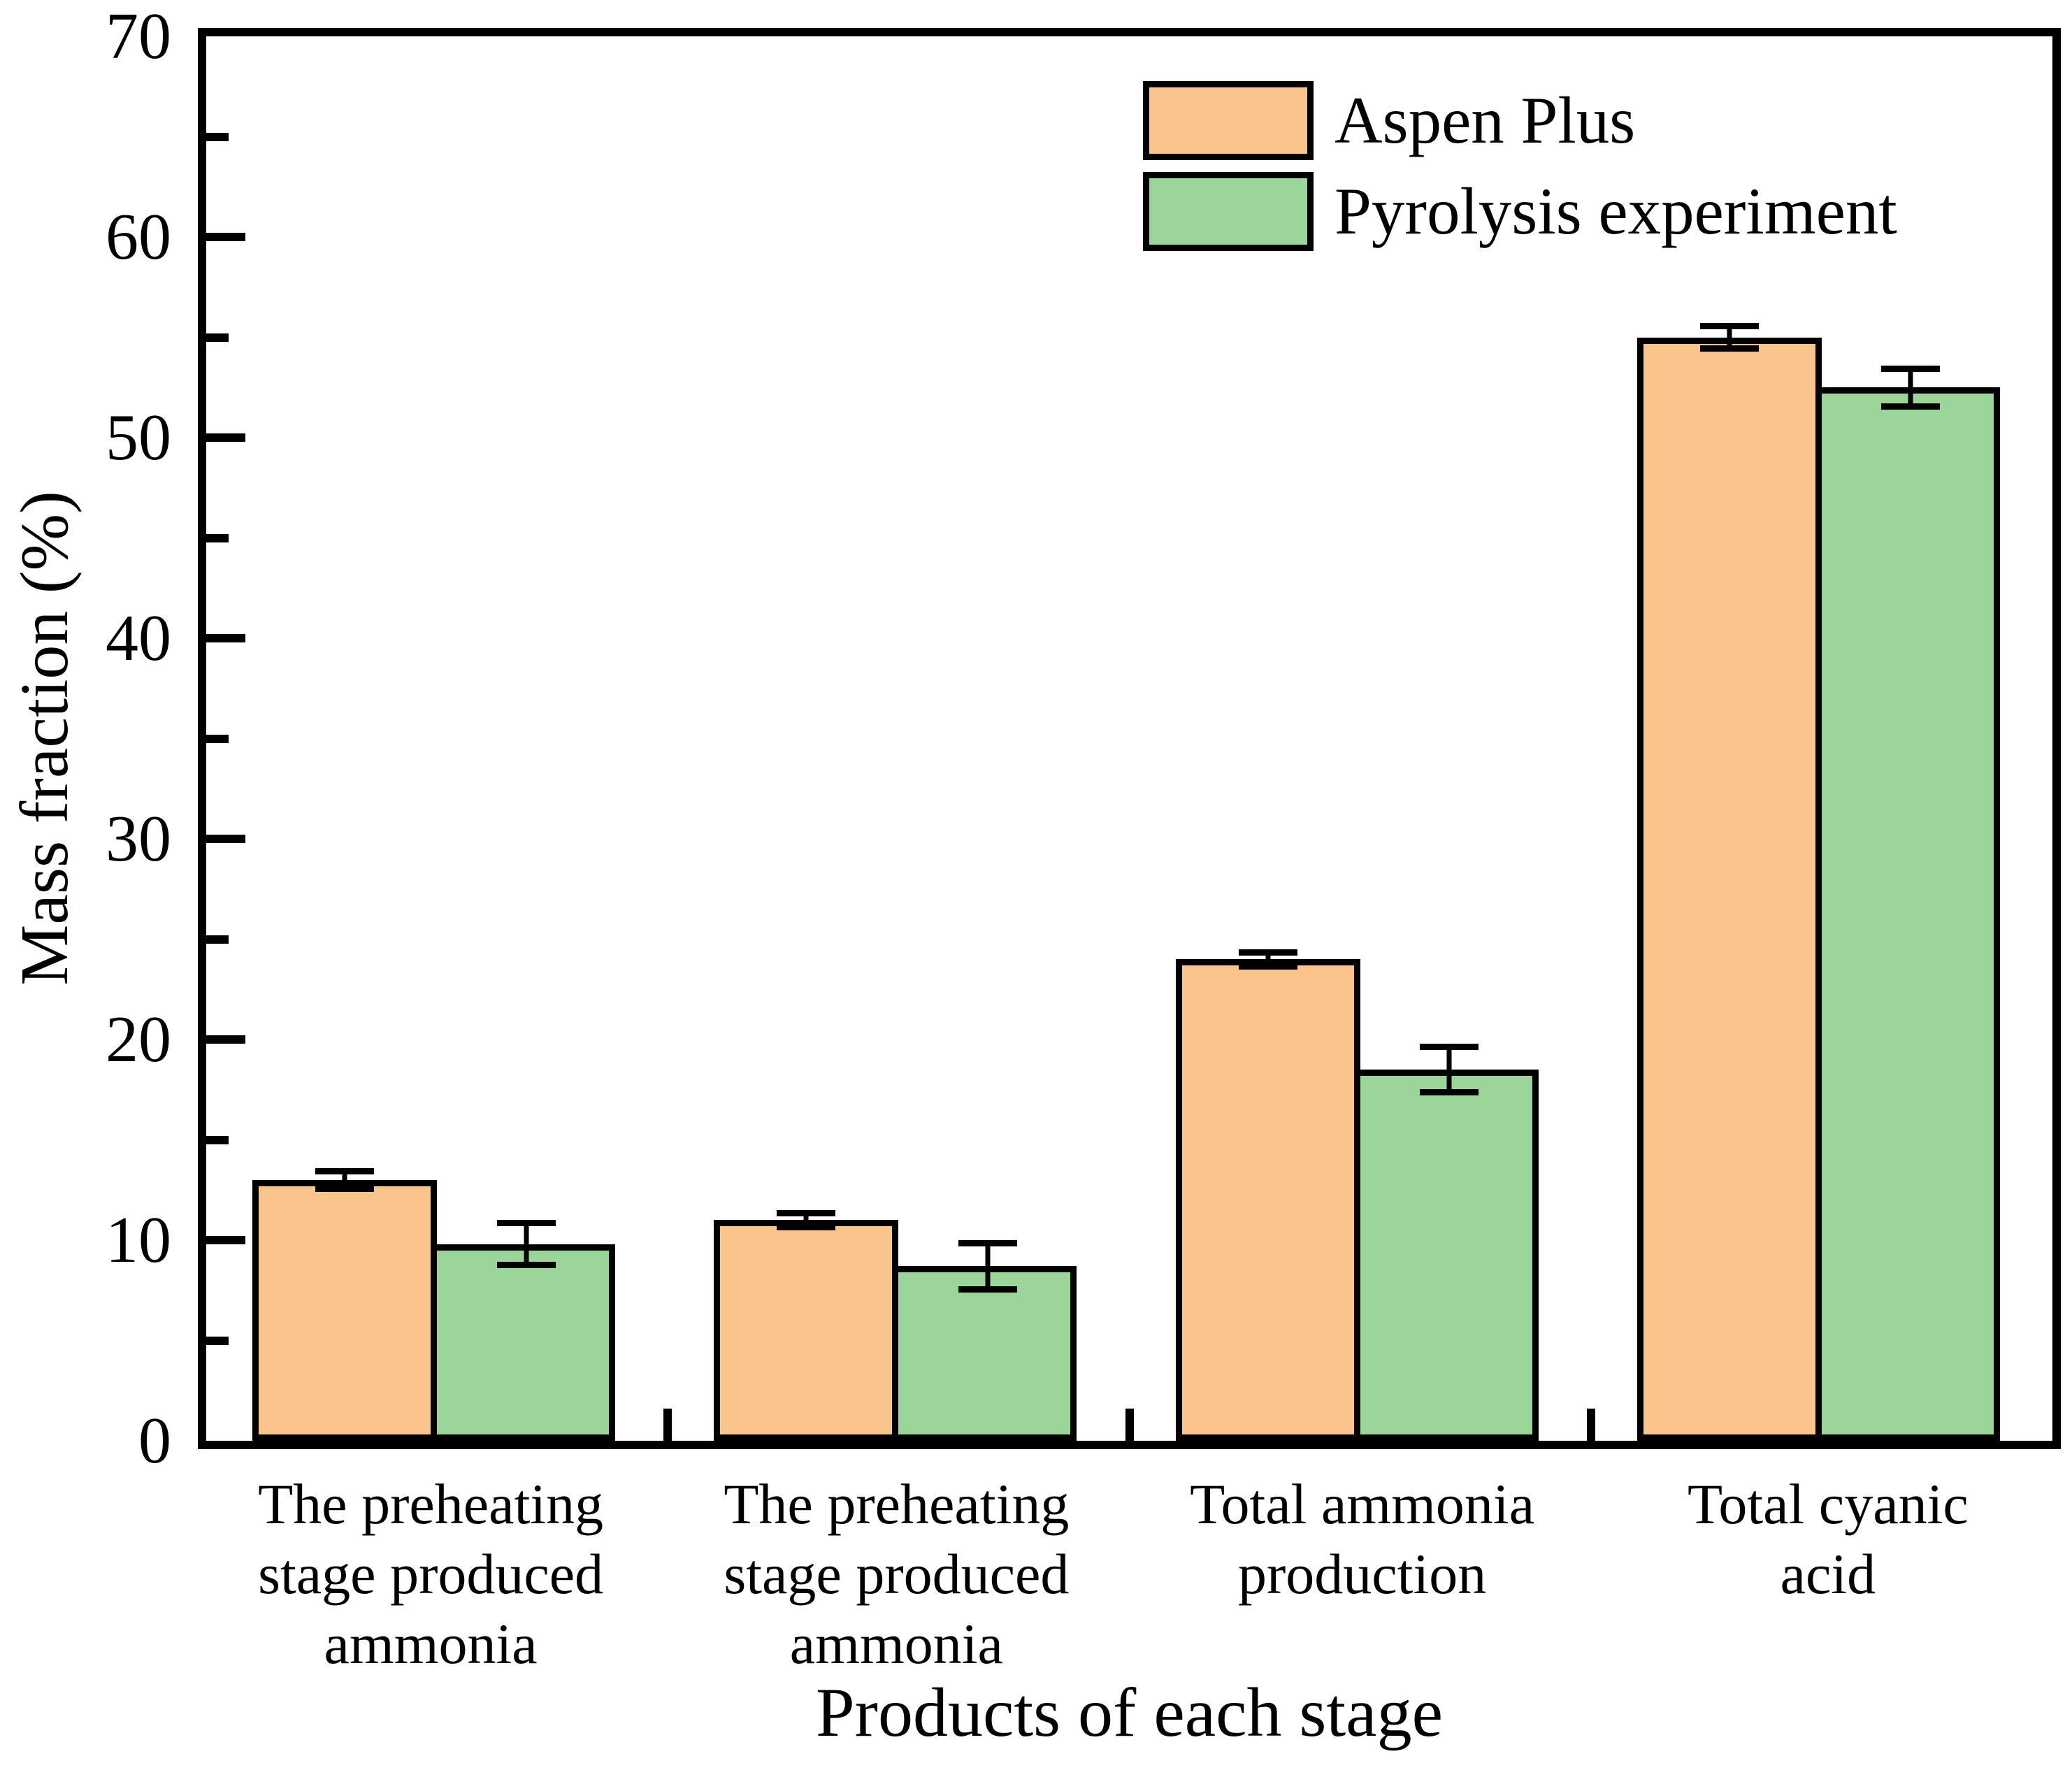  What do you see at coordinates (1615, 211) in the screenshot?
I see `legend-label: Pyrolysis experiment` at bounding box center [1615, 211].